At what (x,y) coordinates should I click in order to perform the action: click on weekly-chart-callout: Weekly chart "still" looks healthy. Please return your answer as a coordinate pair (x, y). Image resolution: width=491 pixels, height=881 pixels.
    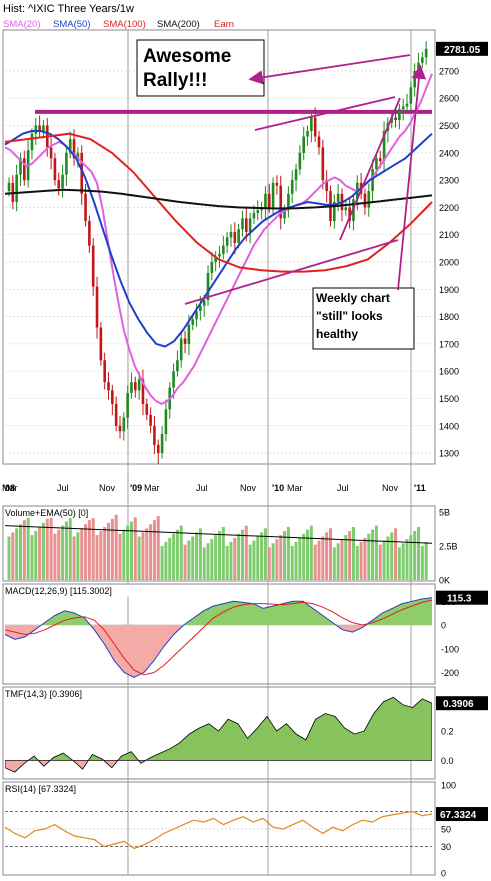
    Looking at the image, I should click on (363, 318).